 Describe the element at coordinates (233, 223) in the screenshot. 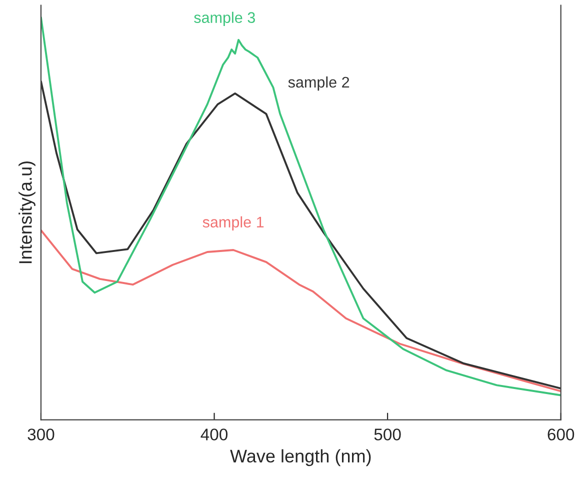

I see `series-label: sample 1` at that location.